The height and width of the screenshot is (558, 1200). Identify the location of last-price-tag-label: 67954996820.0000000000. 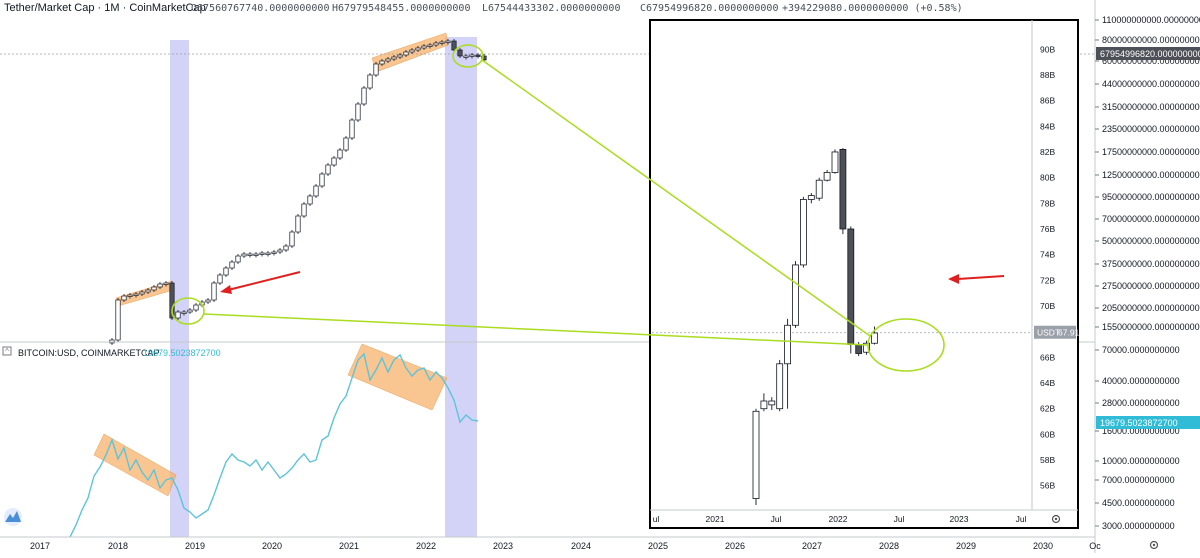
(1150, 54).